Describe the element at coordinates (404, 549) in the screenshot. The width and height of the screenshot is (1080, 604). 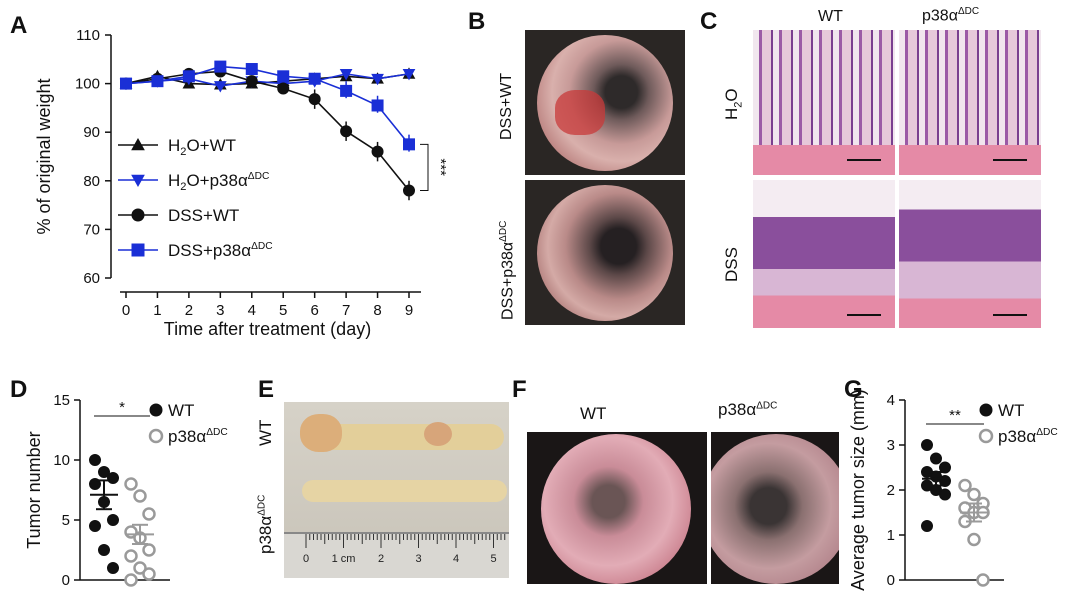
I see `ruler: 0 1 cm 2 3 4 5` at that location.